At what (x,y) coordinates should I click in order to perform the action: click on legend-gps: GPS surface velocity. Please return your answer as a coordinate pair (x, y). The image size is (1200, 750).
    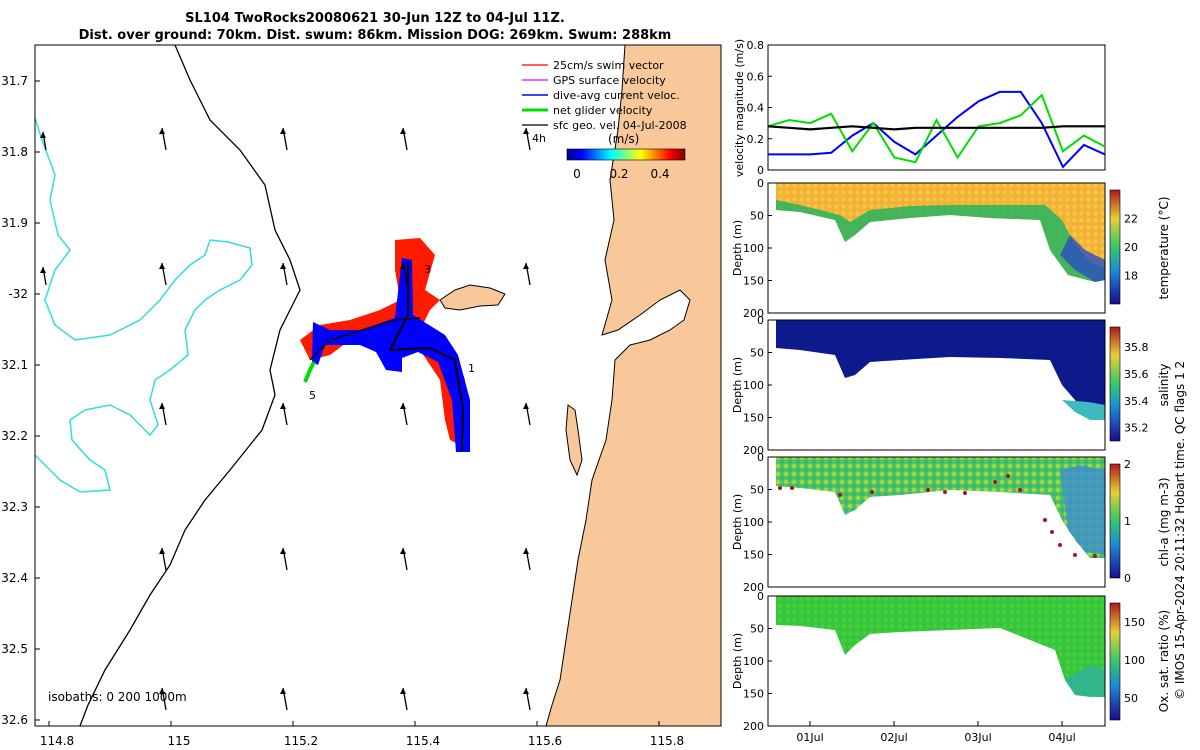
    Looking at the image, I should click on (609, 80).